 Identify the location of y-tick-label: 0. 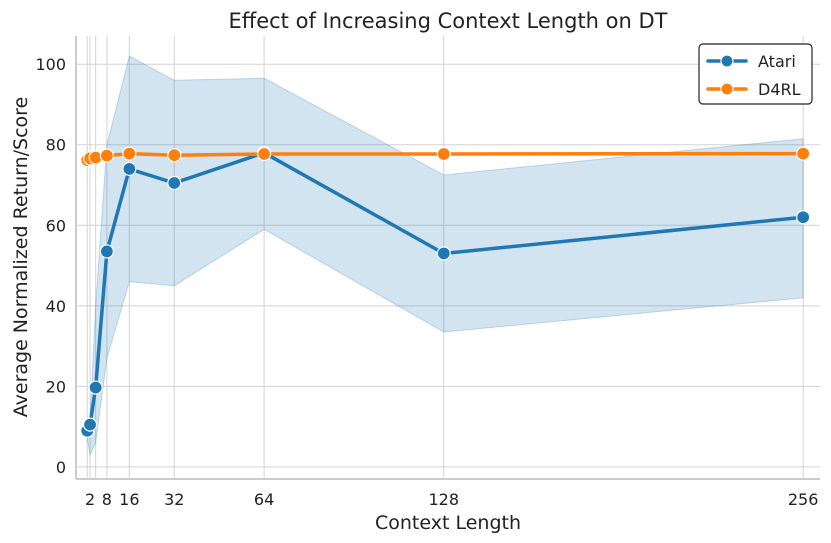
(61, 467).